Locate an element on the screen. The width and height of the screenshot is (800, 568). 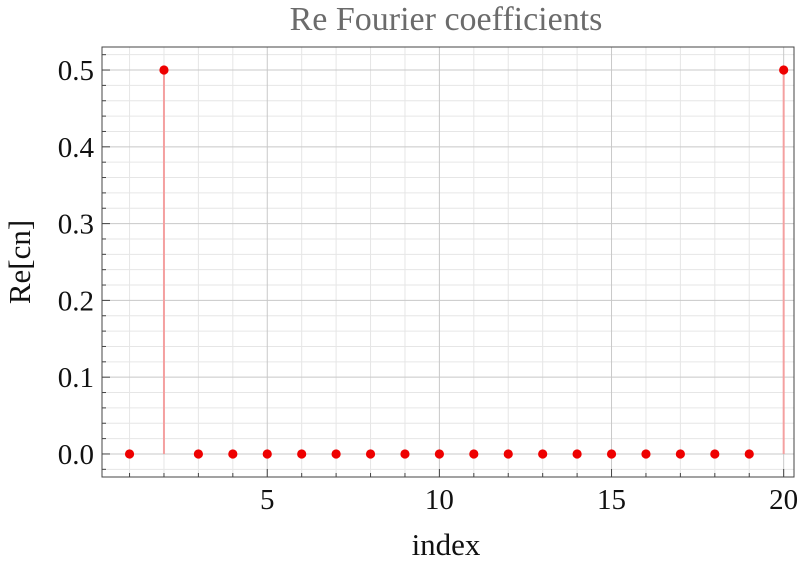
y-tick-label: 0.3 is located at coordinates (76, 225).